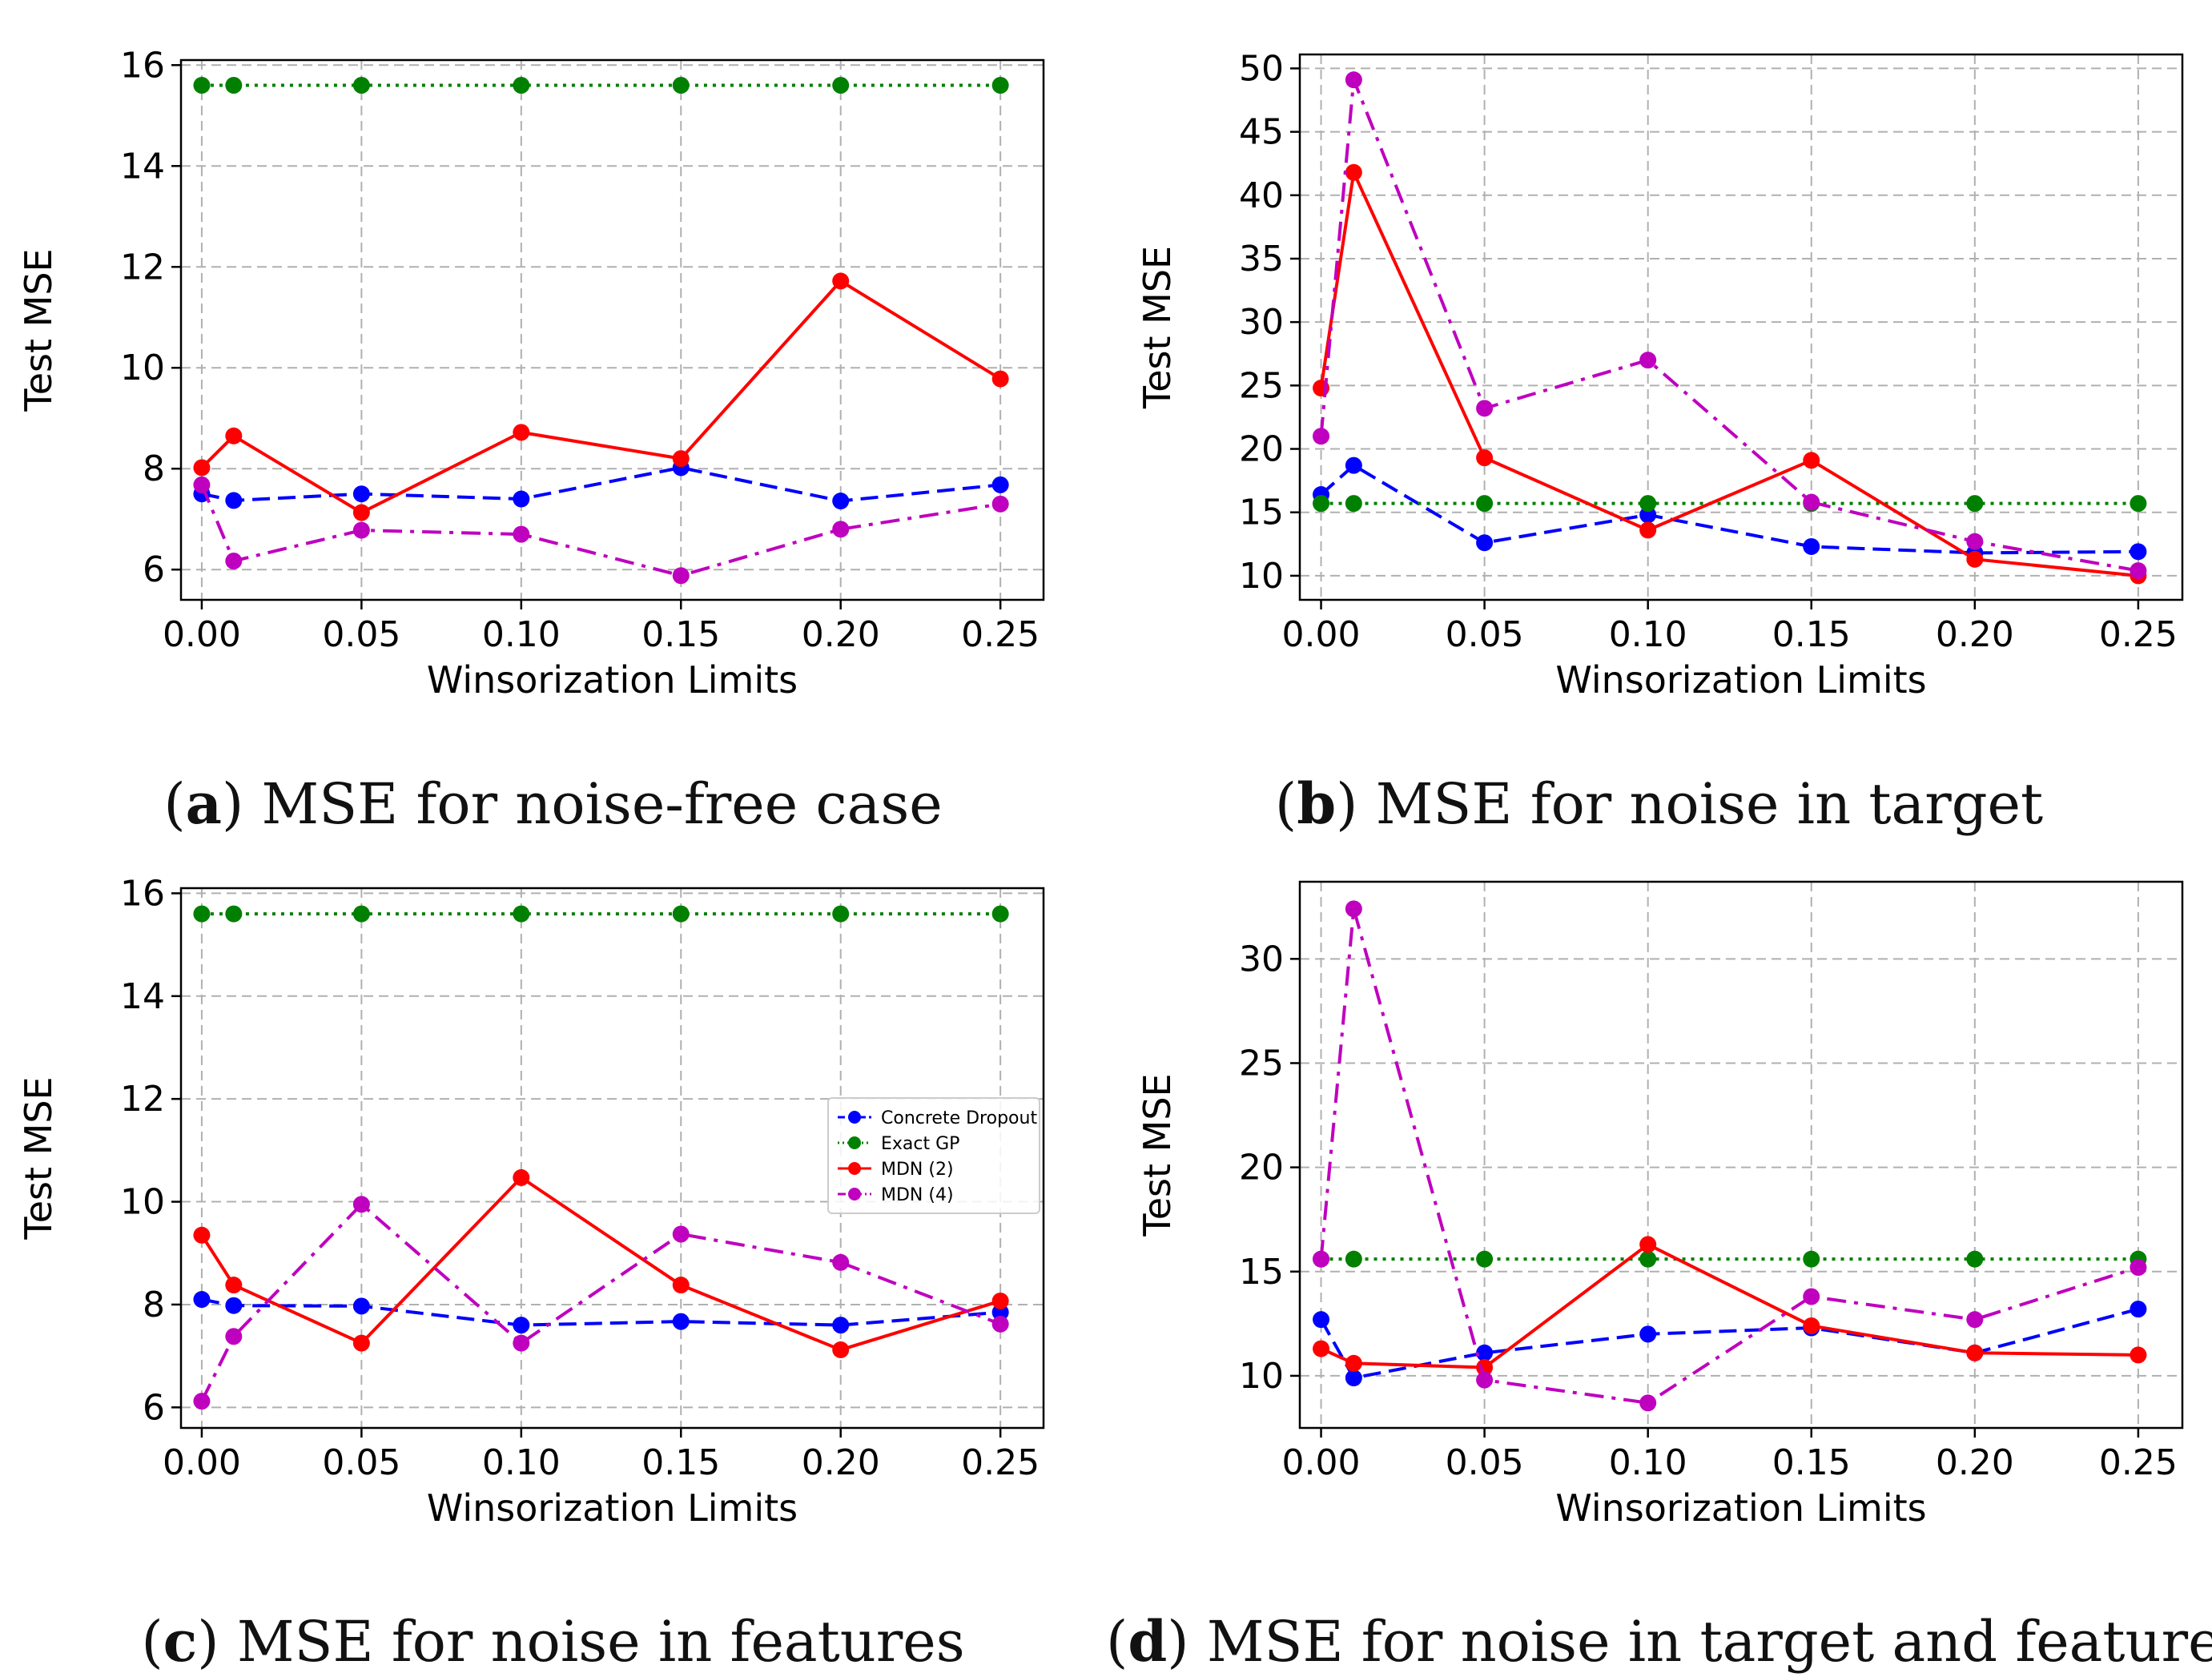 The width and height of the screenshot is (2212, 1677). Describe the element at coordinates (1261, 449) in the screenshot. I see `y-tick-label-b-2: 20` at that location.